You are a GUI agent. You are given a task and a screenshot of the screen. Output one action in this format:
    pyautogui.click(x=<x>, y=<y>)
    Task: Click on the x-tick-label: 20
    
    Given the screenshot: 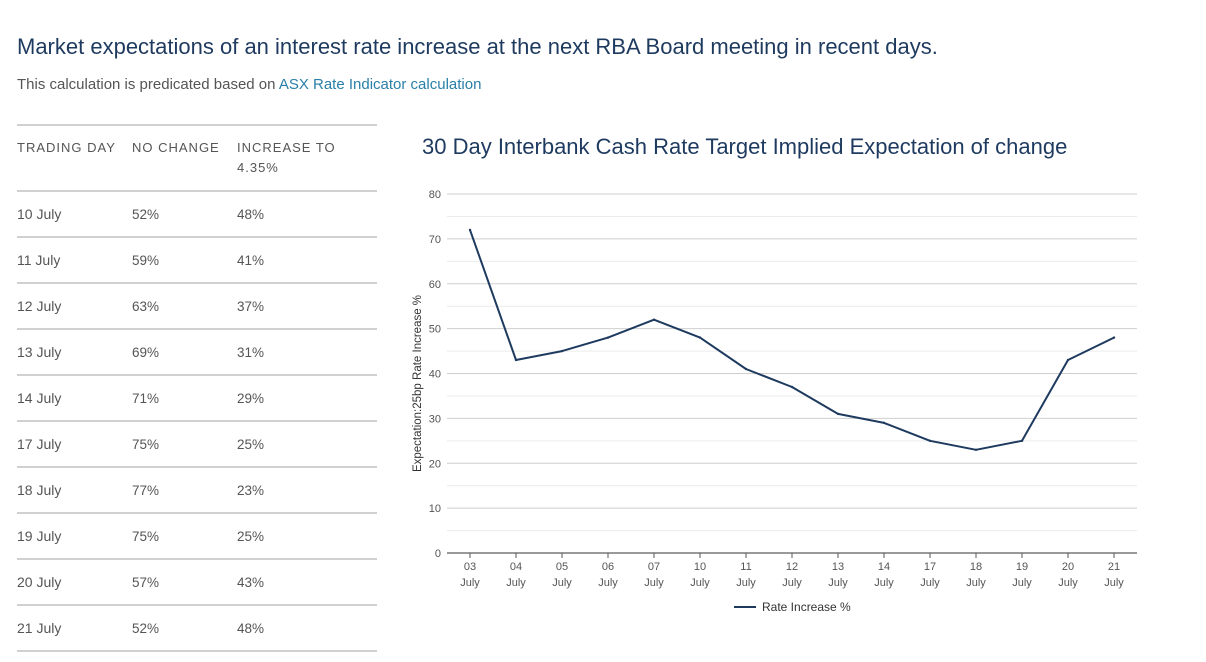 What is the action you would take?
    pyautogui.click(x=1068, y=567)
    